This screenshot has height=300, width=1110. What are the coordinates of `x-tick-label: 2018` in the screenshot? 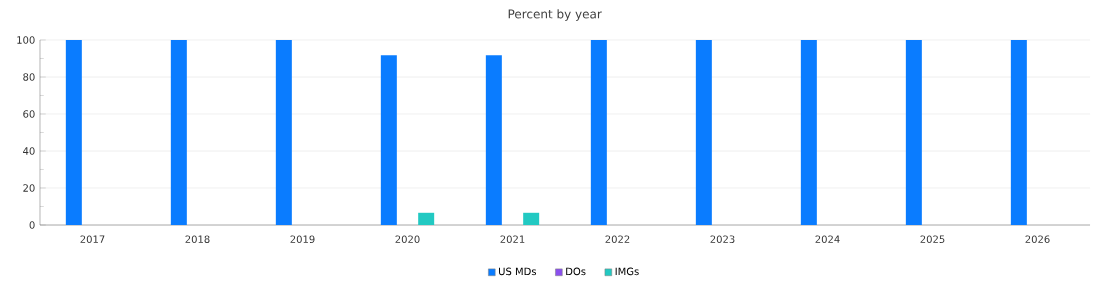 It's located at (197, 239).